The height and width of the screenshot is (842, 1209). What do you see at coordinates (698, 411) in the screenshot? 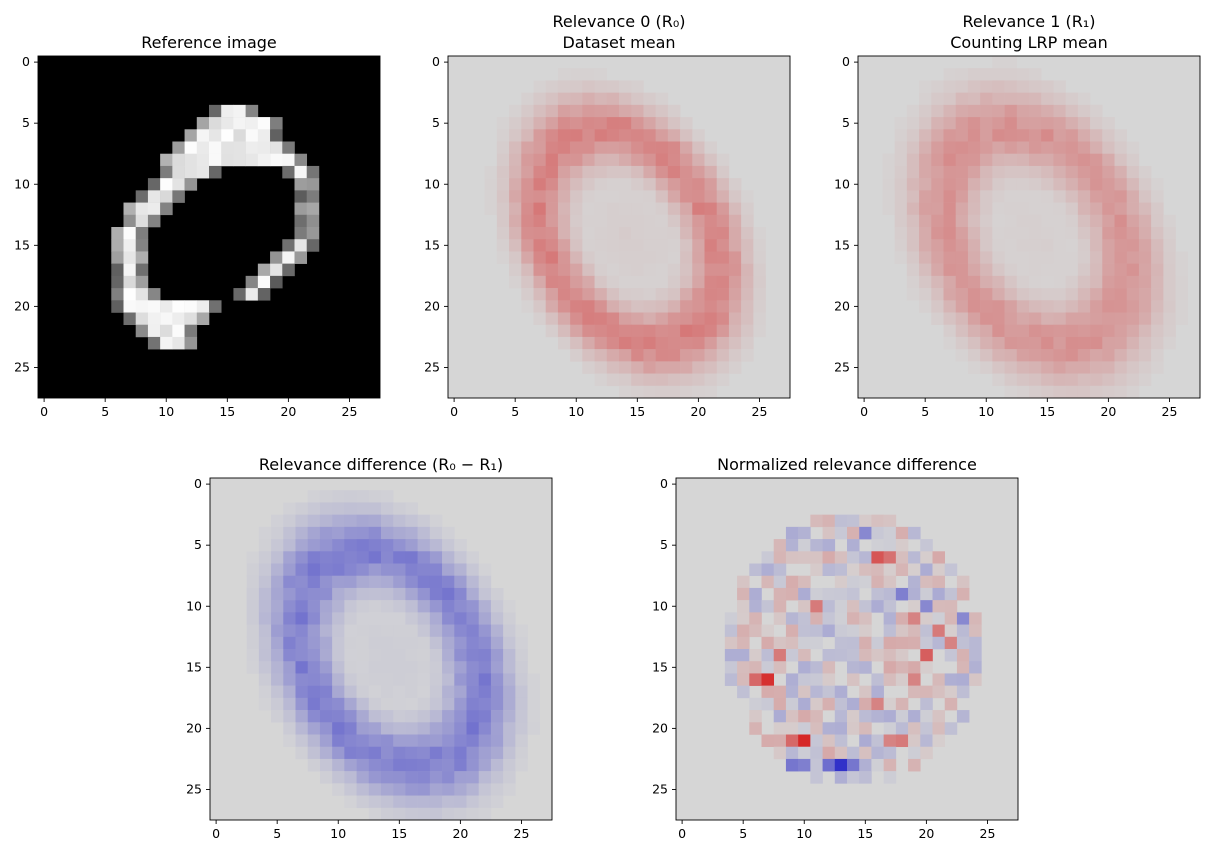
I see `x-tick-label: 20` at bounding box center [698, 411].